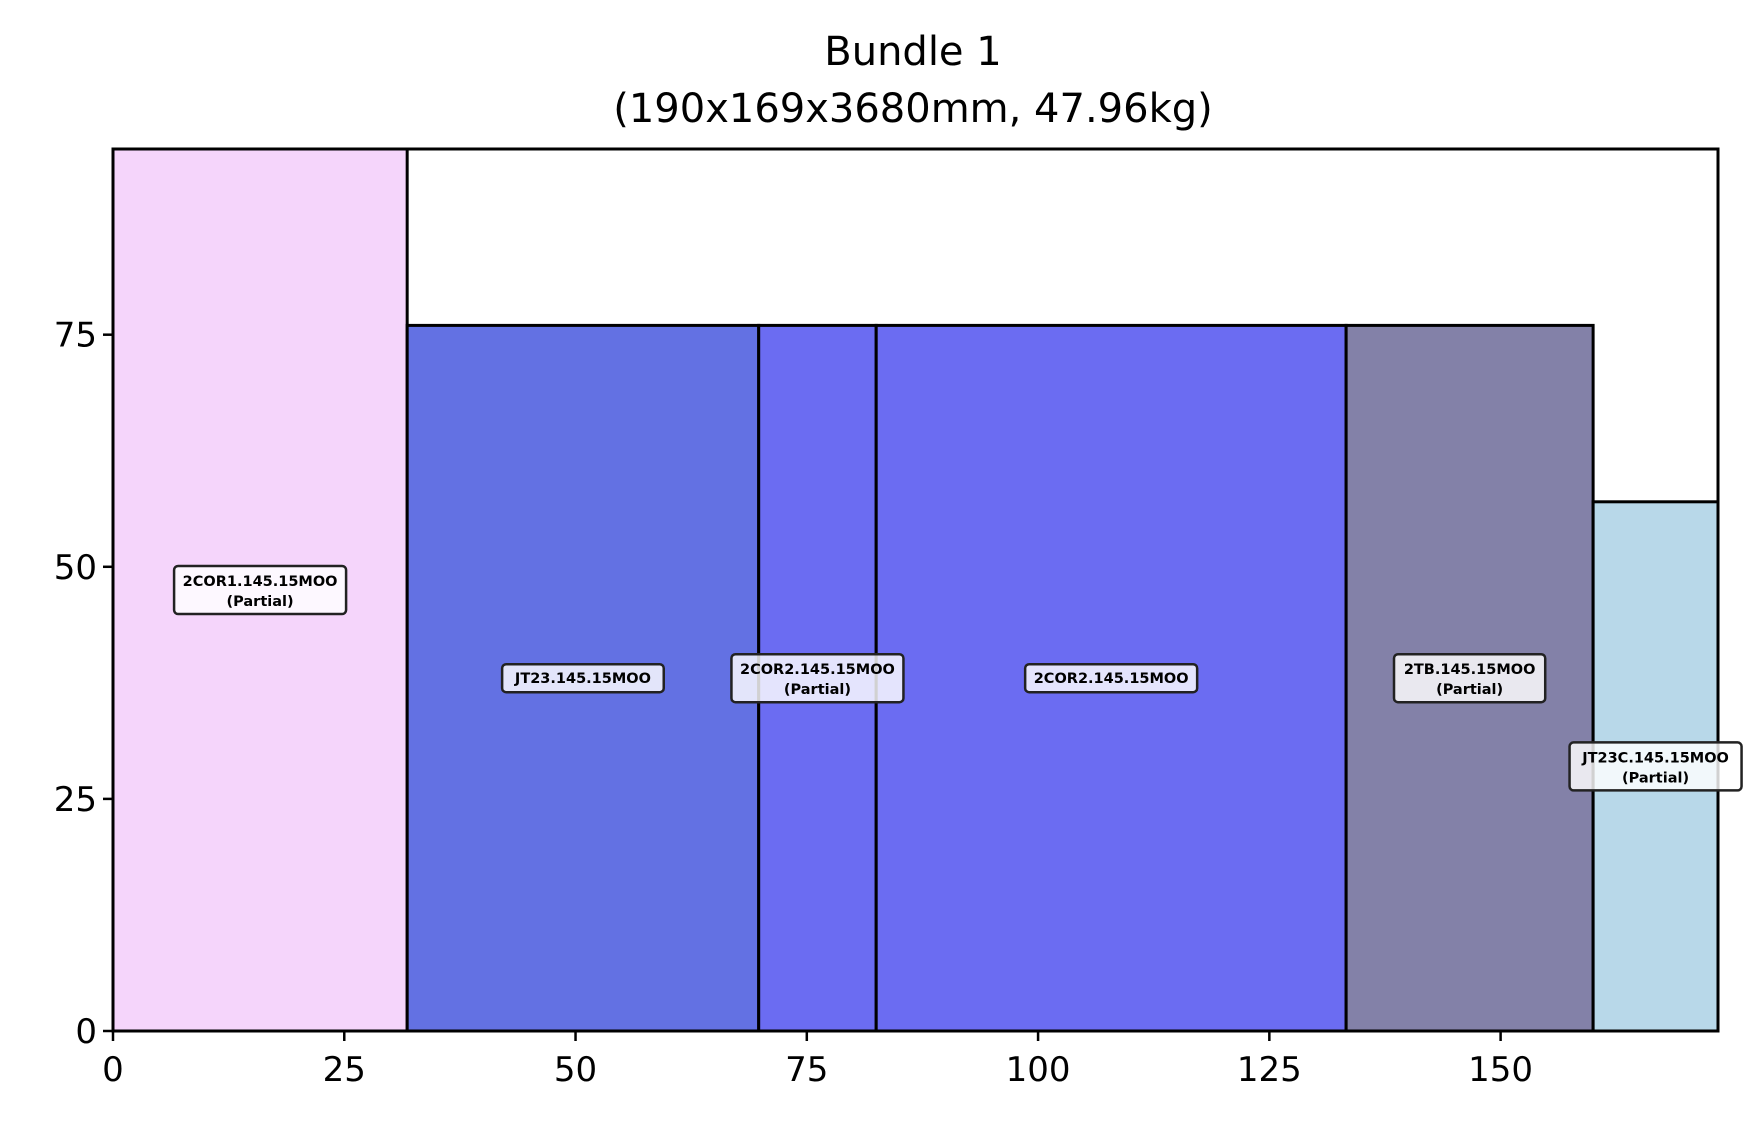 Image resolution: width=1763 pixels, height=1128 pixels. I want to click on piece-label-1: 2COR1.145.15MOO (Partial), so click(260, 590).